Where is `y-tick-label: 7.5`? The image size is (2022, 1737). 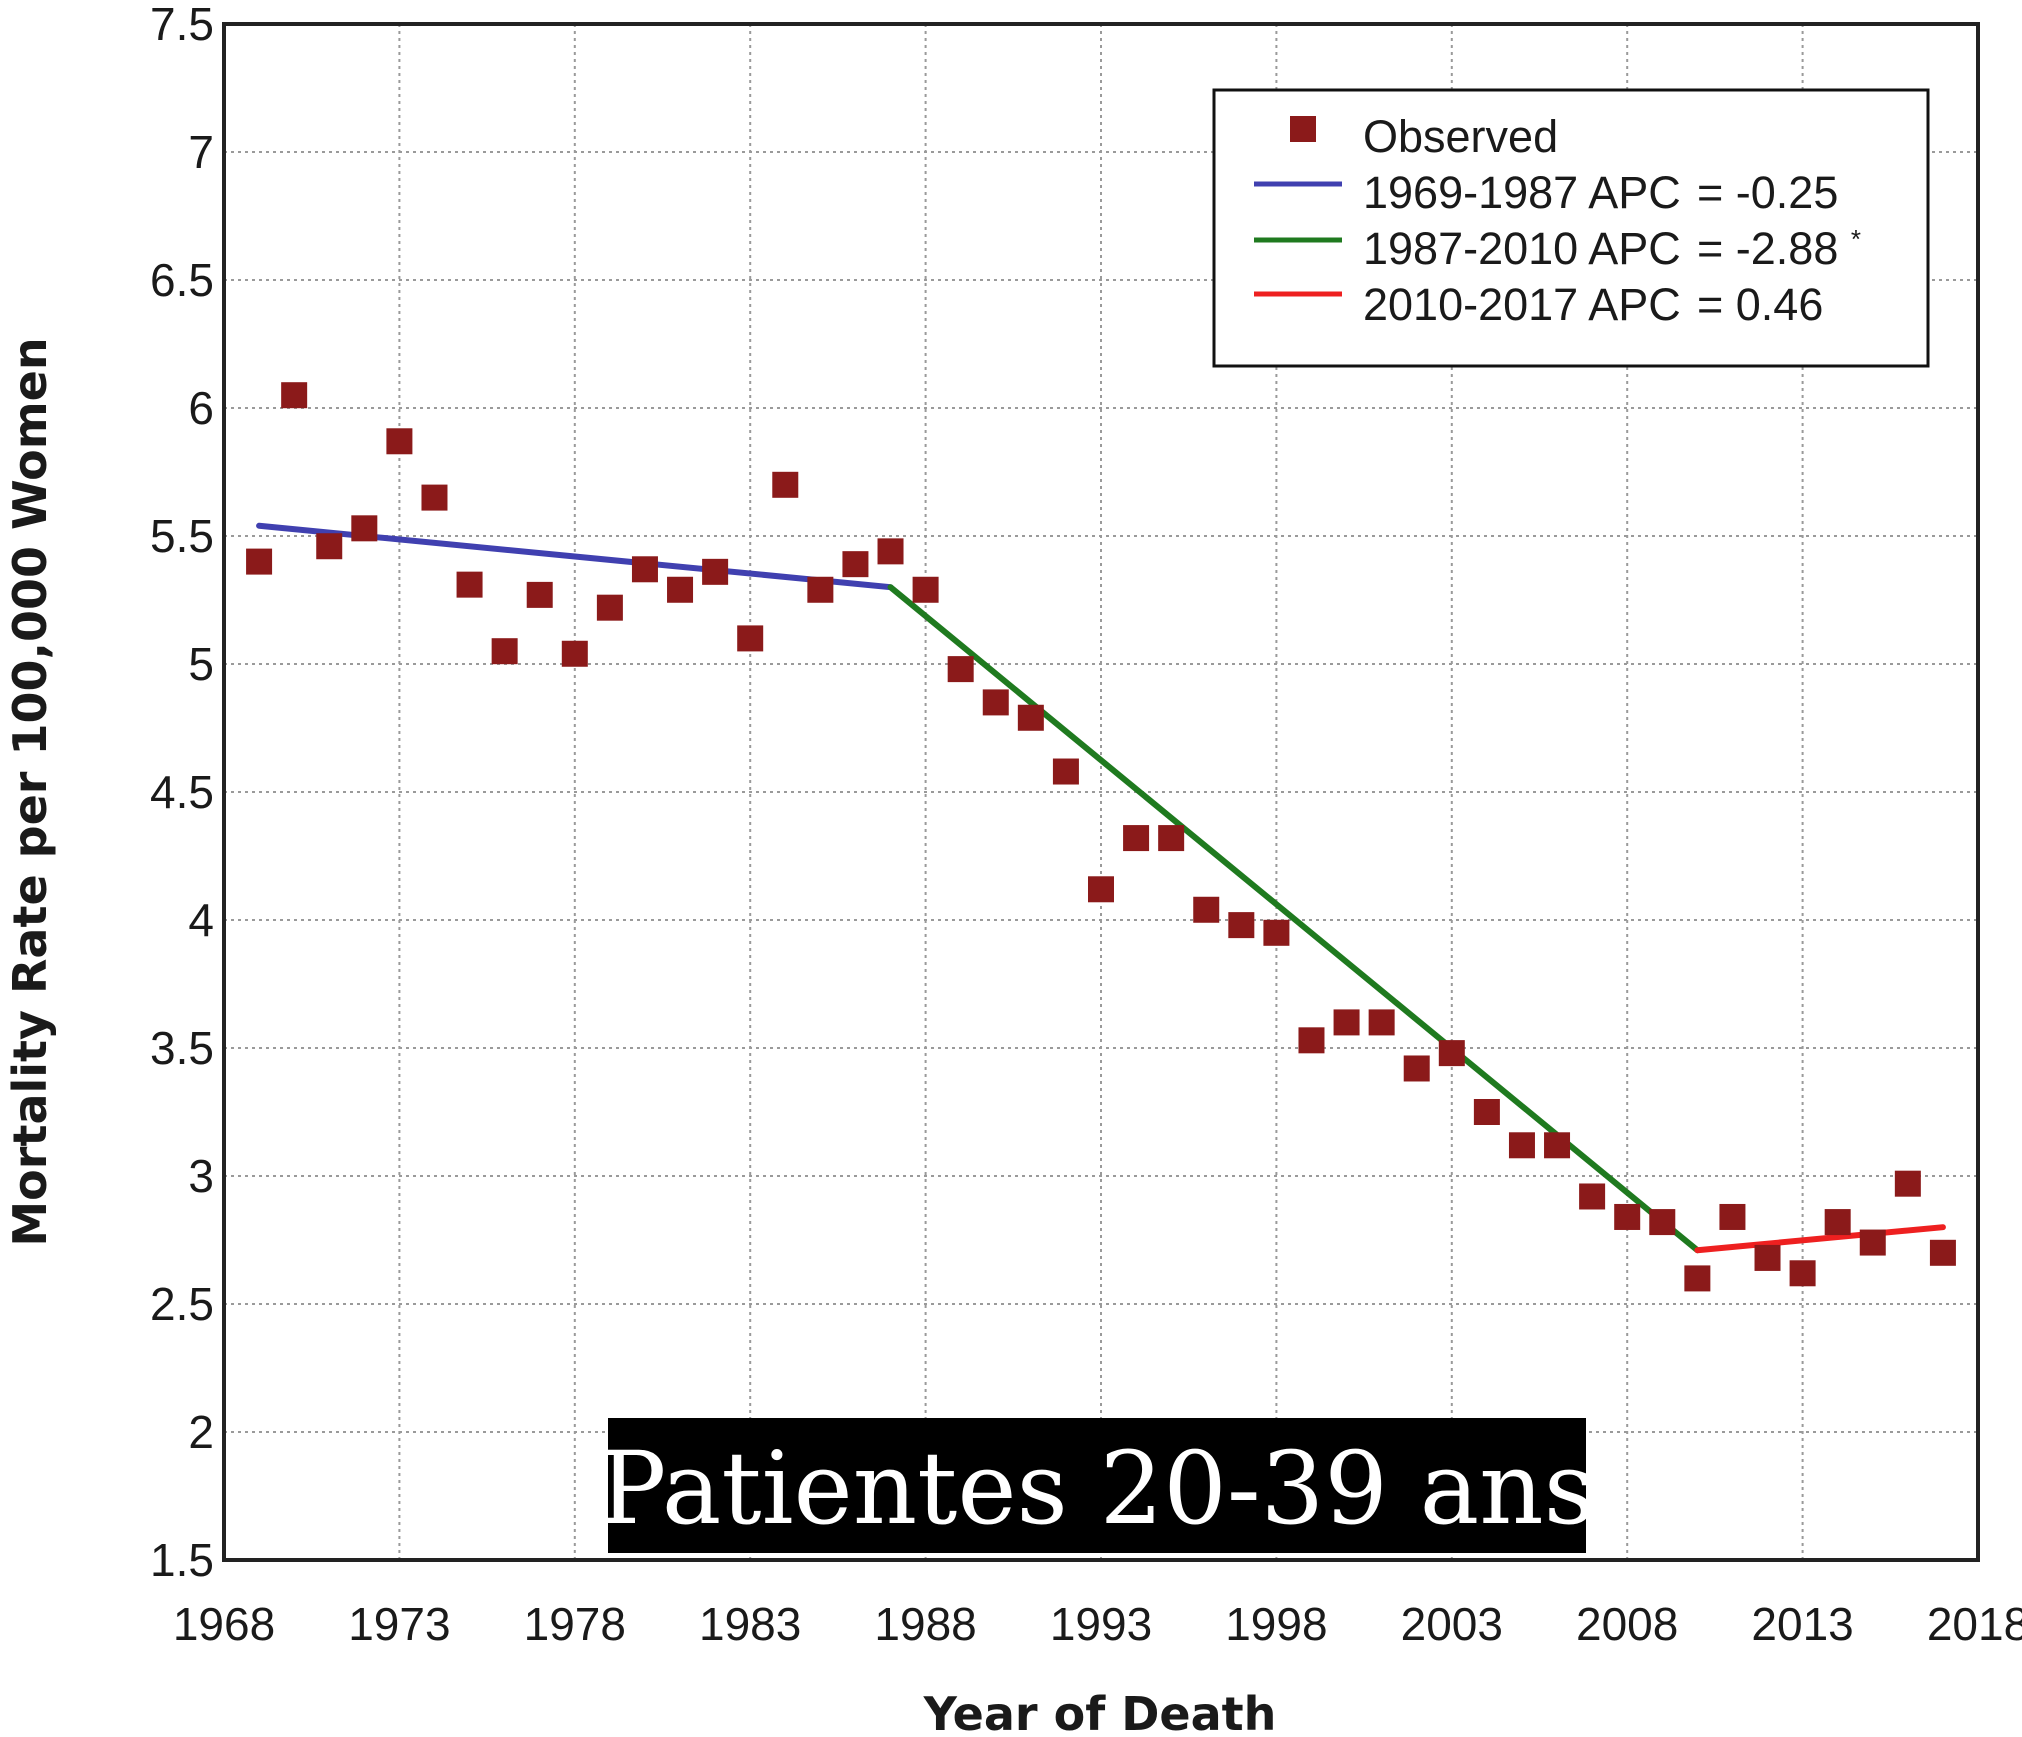
y-tick-label: 7.5 is located at coordinates (182, 25).